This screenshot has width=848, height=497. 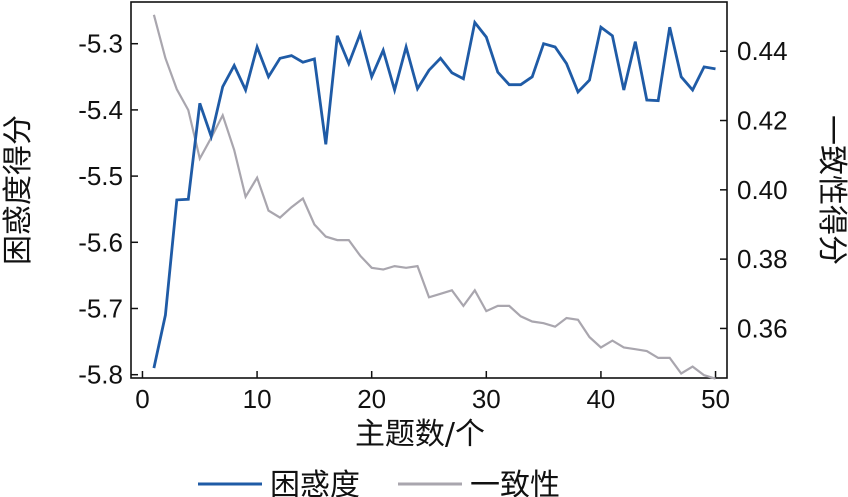 What do you see at coordinates (100, 375) in the screenshot?
I see `y-left-tick-label: -5.8` at bounding box center [100, 375].